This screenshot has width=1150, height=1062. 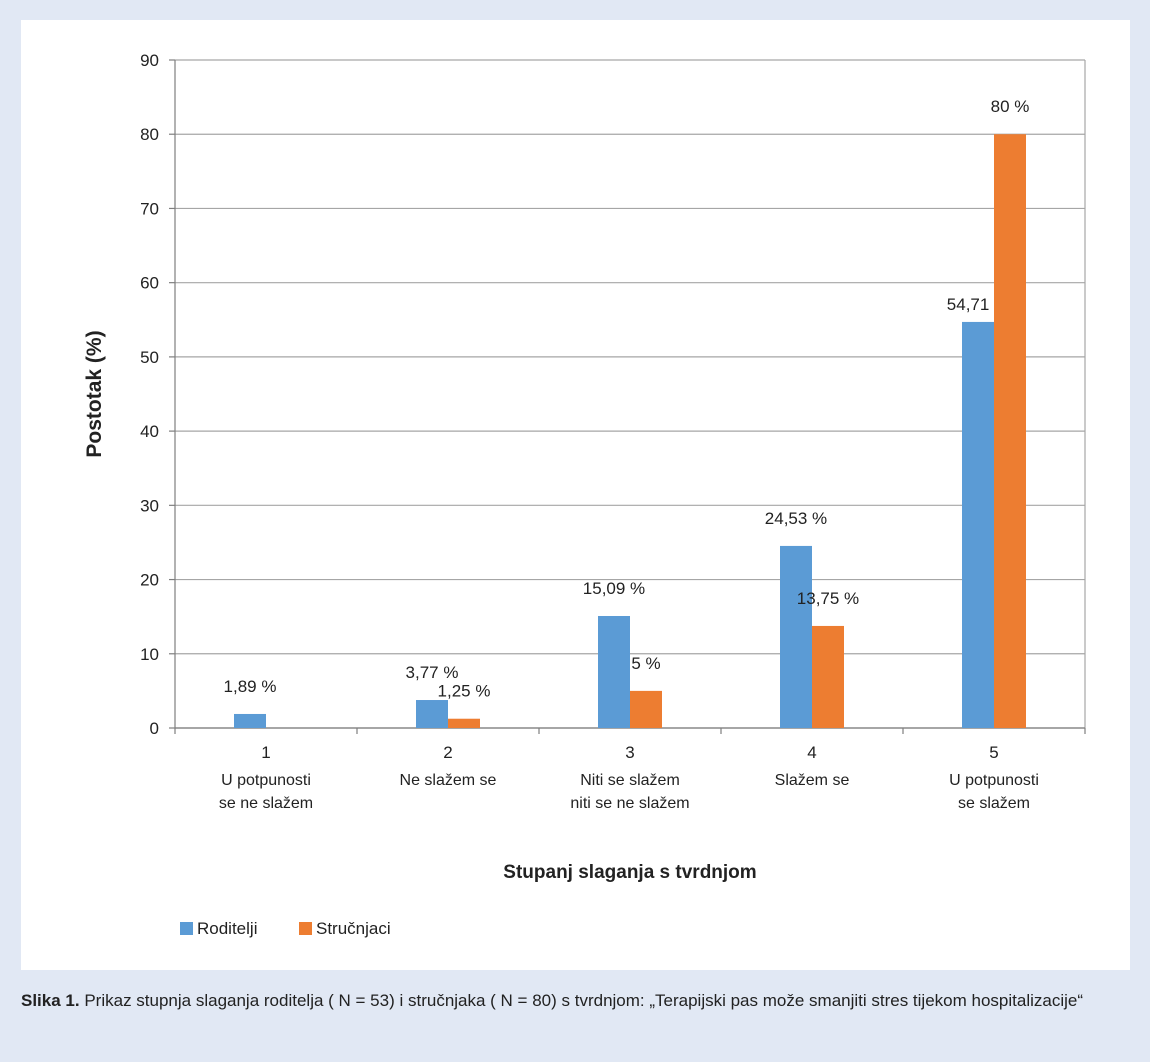 What do you see at coordinates (149, 208) in the screenshot?
I see `y-tick-label: 70` at bounding box center [149, 208].